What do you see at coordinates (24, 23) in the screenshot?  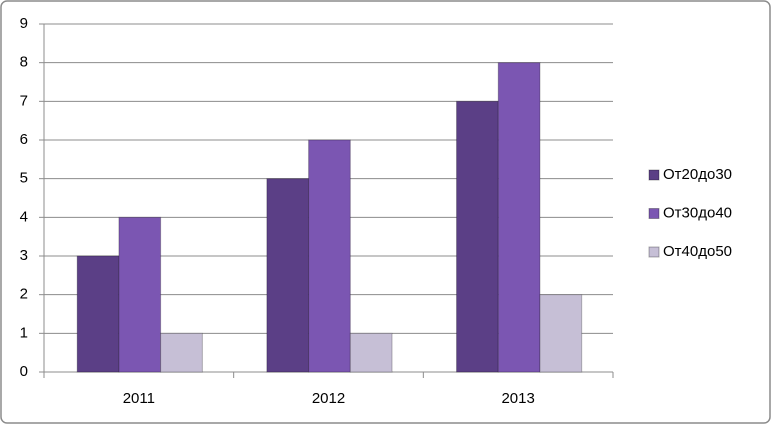 I see `y-tick-label: 9` at bounding box center [24, 23].